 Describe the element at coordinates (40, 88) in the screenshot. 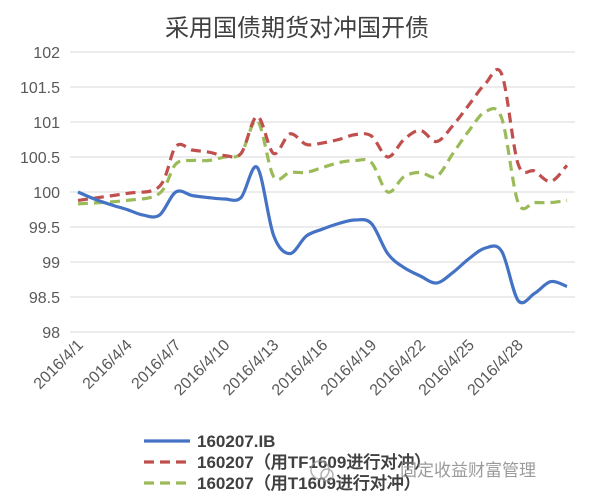

I see `y-tick-label: 101.5` at that location.